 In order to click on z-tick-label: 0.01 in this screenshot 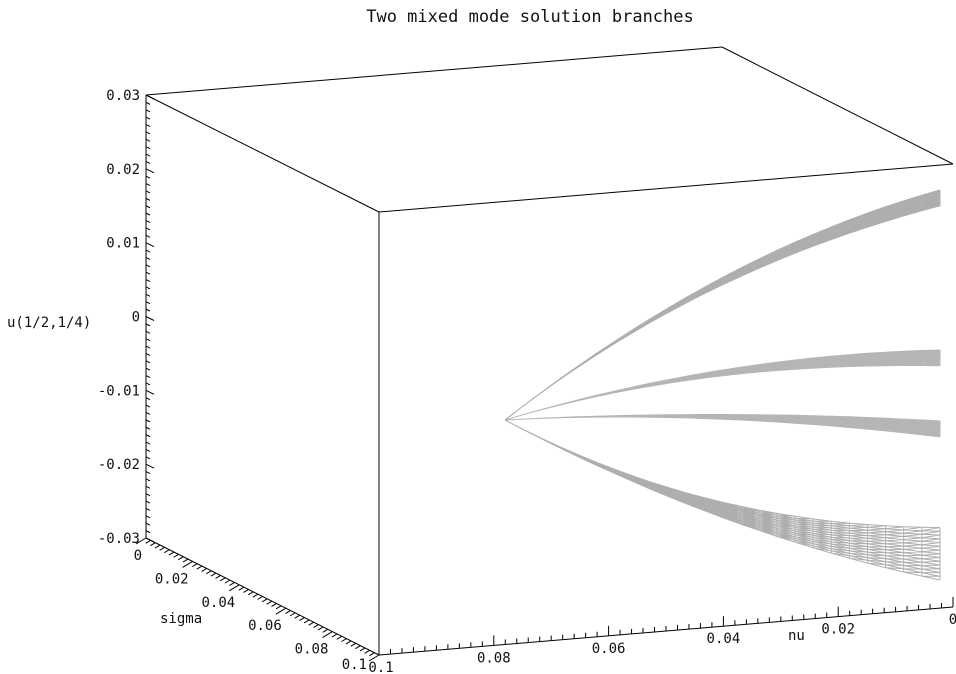, I will do `click(123, 244)`.